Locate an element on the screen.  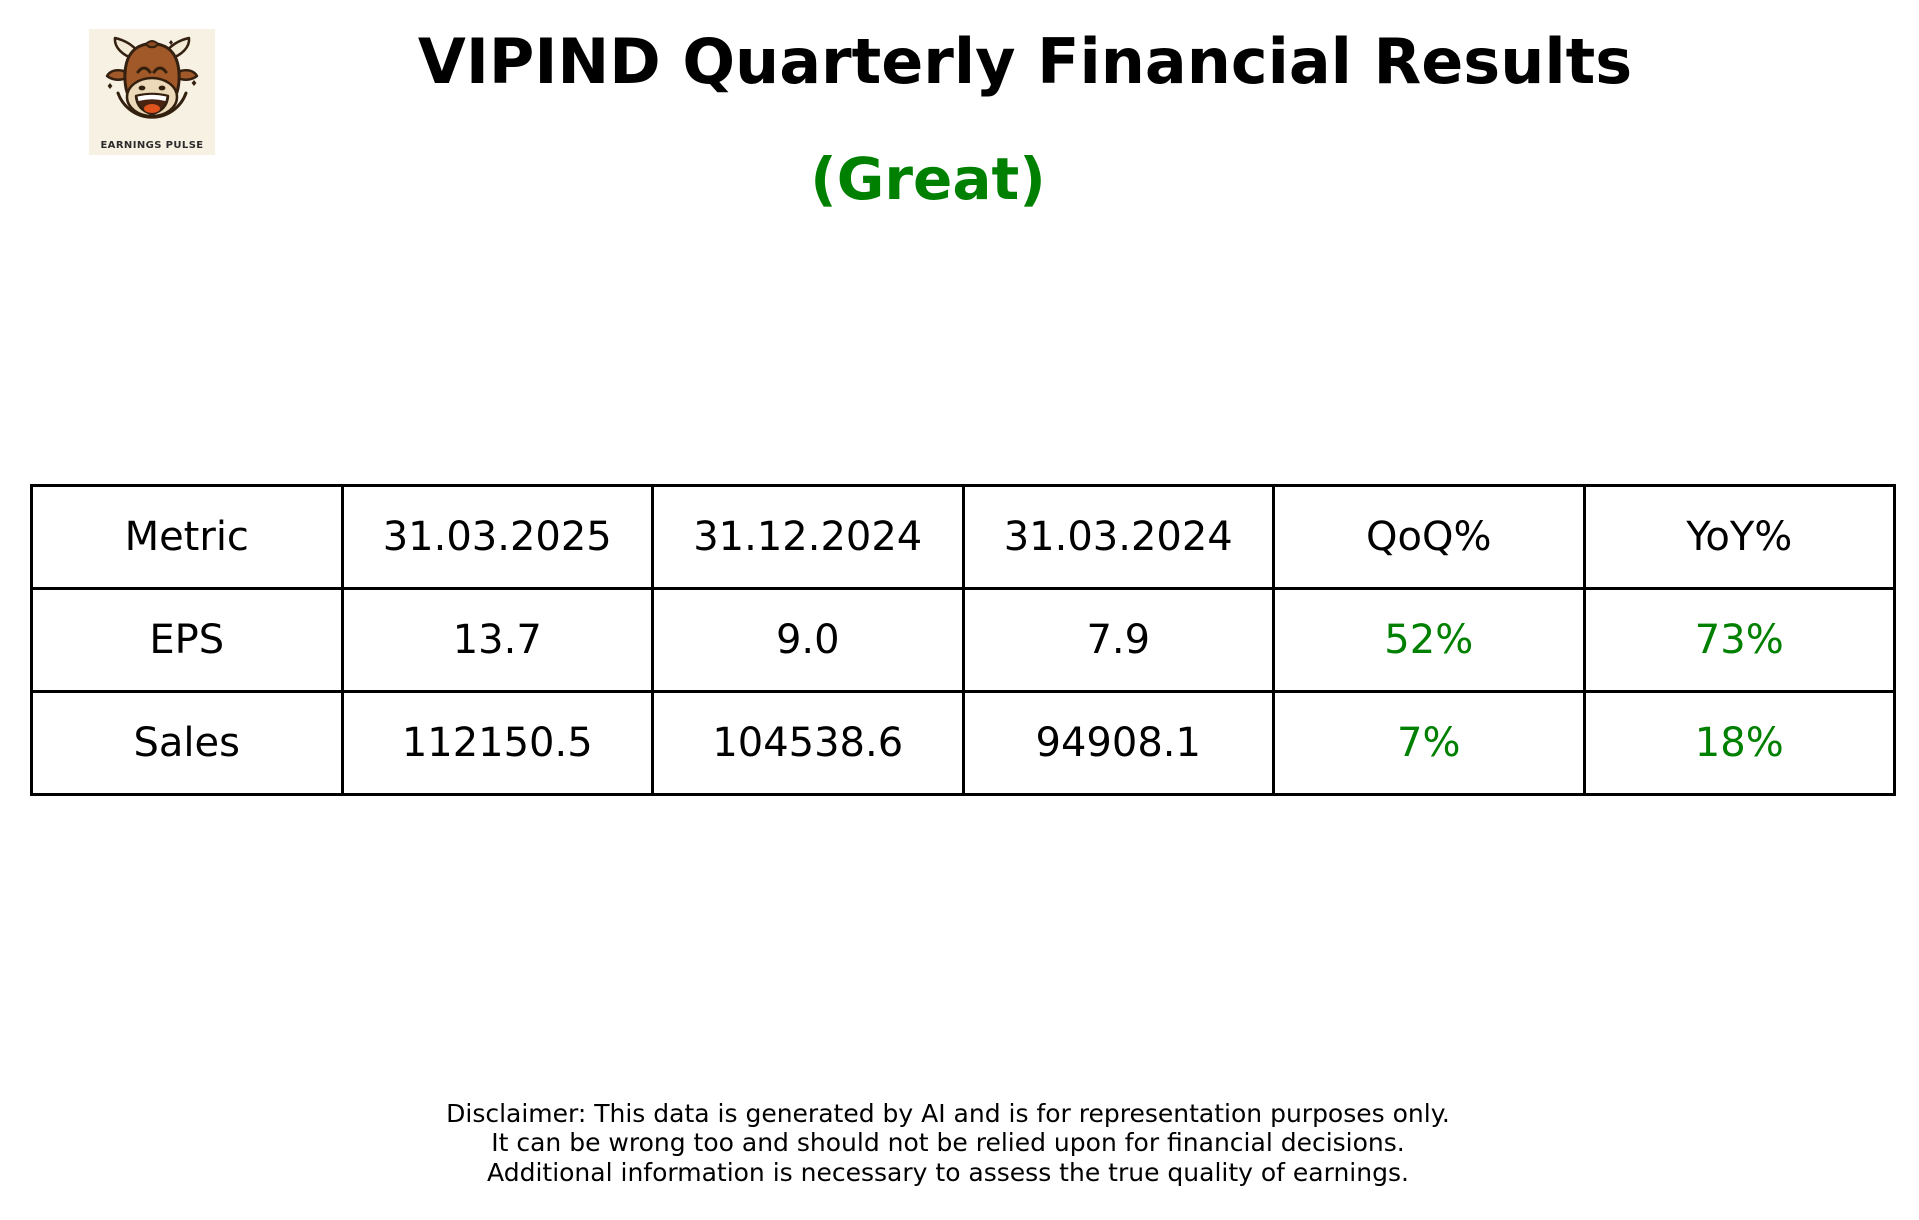
metric-label: EPS is located at coordinates (187, 640).